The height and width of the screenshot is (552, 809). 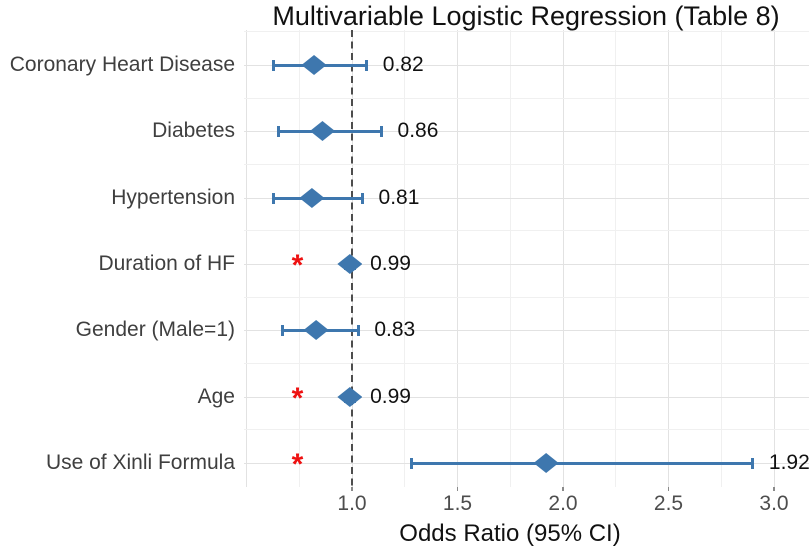 What do you see at coordinates (668, 503) in the screenshot?
I see `x-tick-label: 2.5` at bounding box center [668, 503].